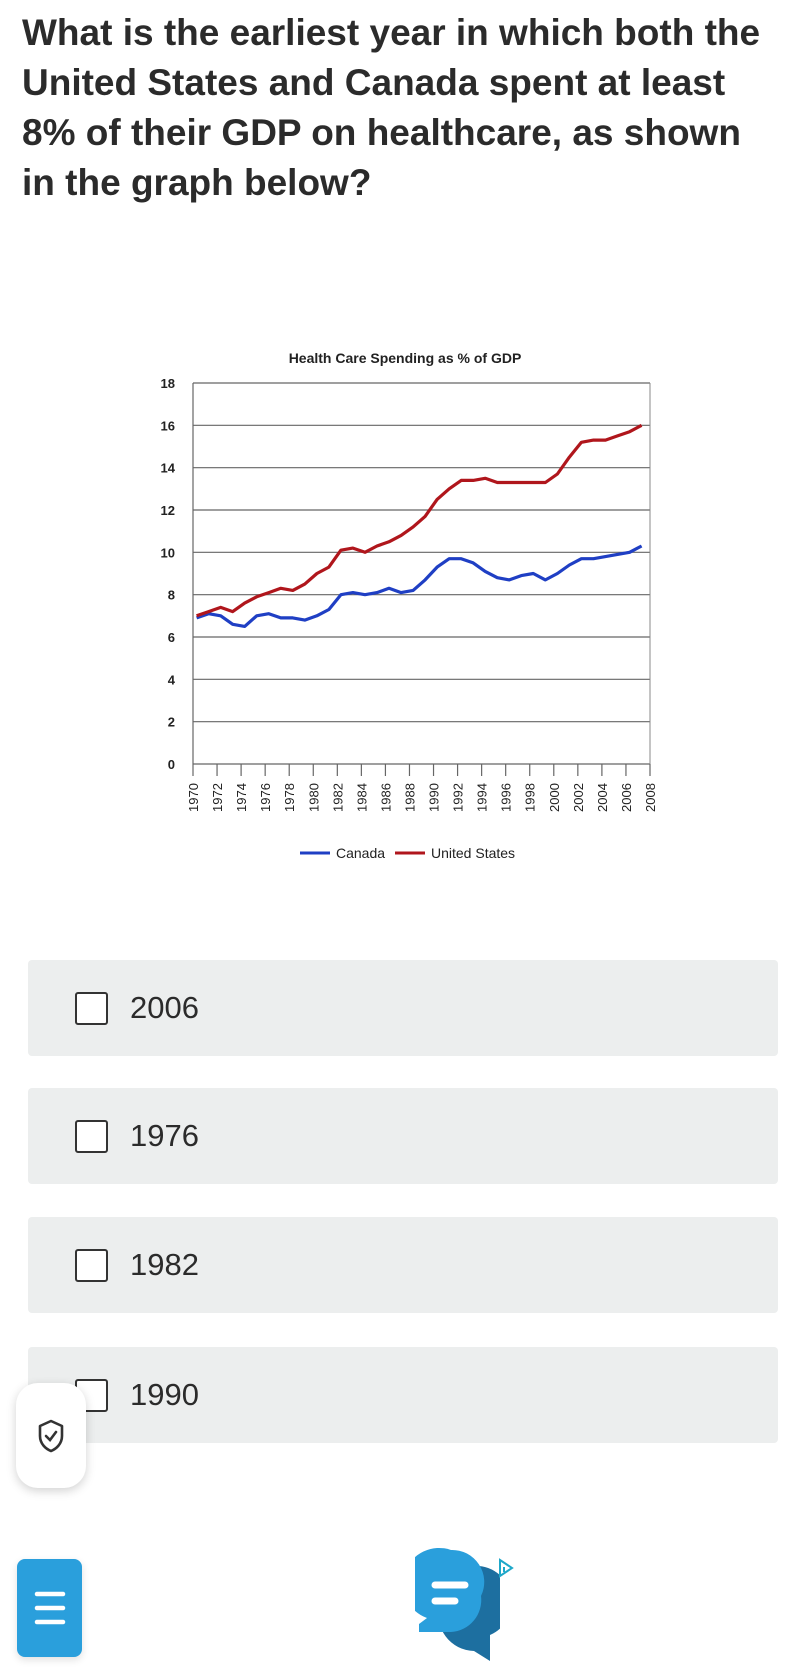  What do you see at coordinates (171, 722) in the screenshot?
I see `y-tick-label: 2` at bounding box center [171, 722].